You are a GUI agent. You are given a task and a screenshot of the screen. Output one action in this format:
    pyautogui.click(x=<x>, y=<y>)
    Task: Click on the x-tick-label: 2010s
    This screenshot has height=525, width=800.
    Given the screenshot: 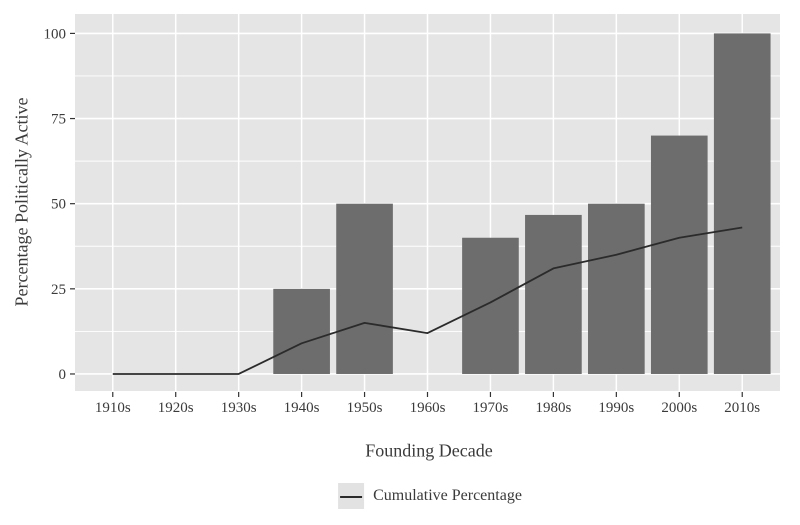 What is the action you would take?
    pyautogui.click(x=742, y=408)
    